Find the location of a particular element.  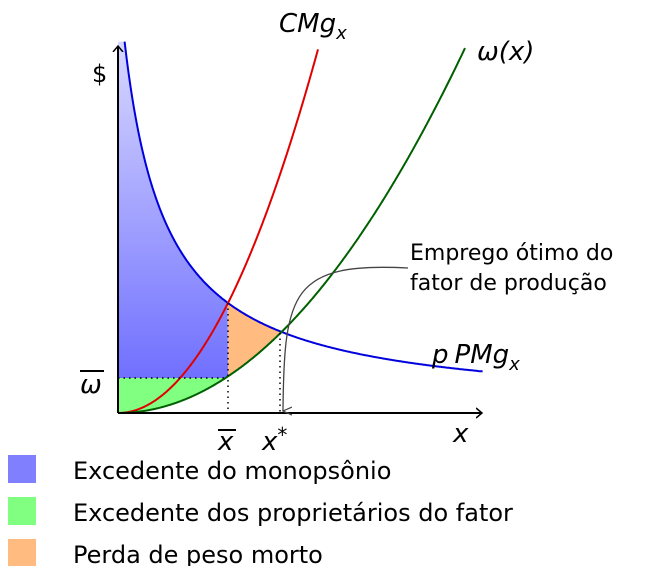

legend-label: Perda de peso morto is located at coordinates (198, 553).